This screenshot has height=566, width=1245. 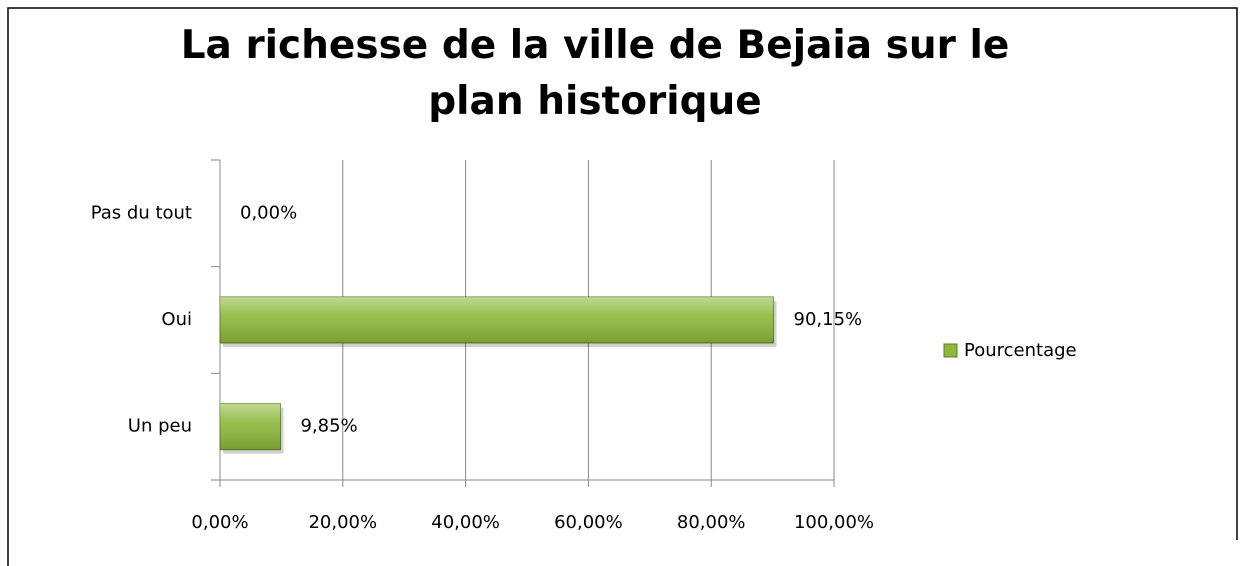 I want to click on x-tick-label: 100,00%, so click(x=834, y=522).